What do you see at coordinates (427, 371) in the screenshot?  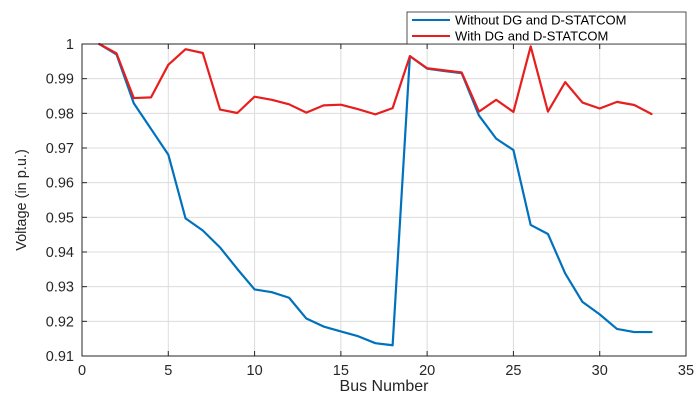 I see `x-tick-label: 20` at bounding box center [427, 371].